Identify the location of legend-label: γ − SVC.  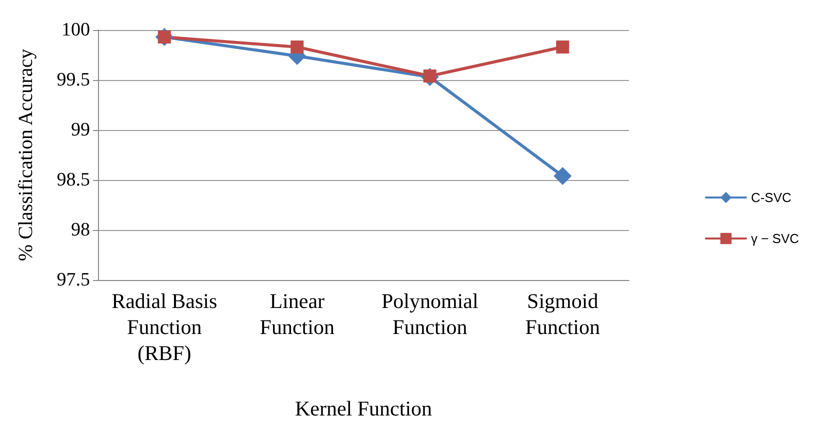
(774, 238).